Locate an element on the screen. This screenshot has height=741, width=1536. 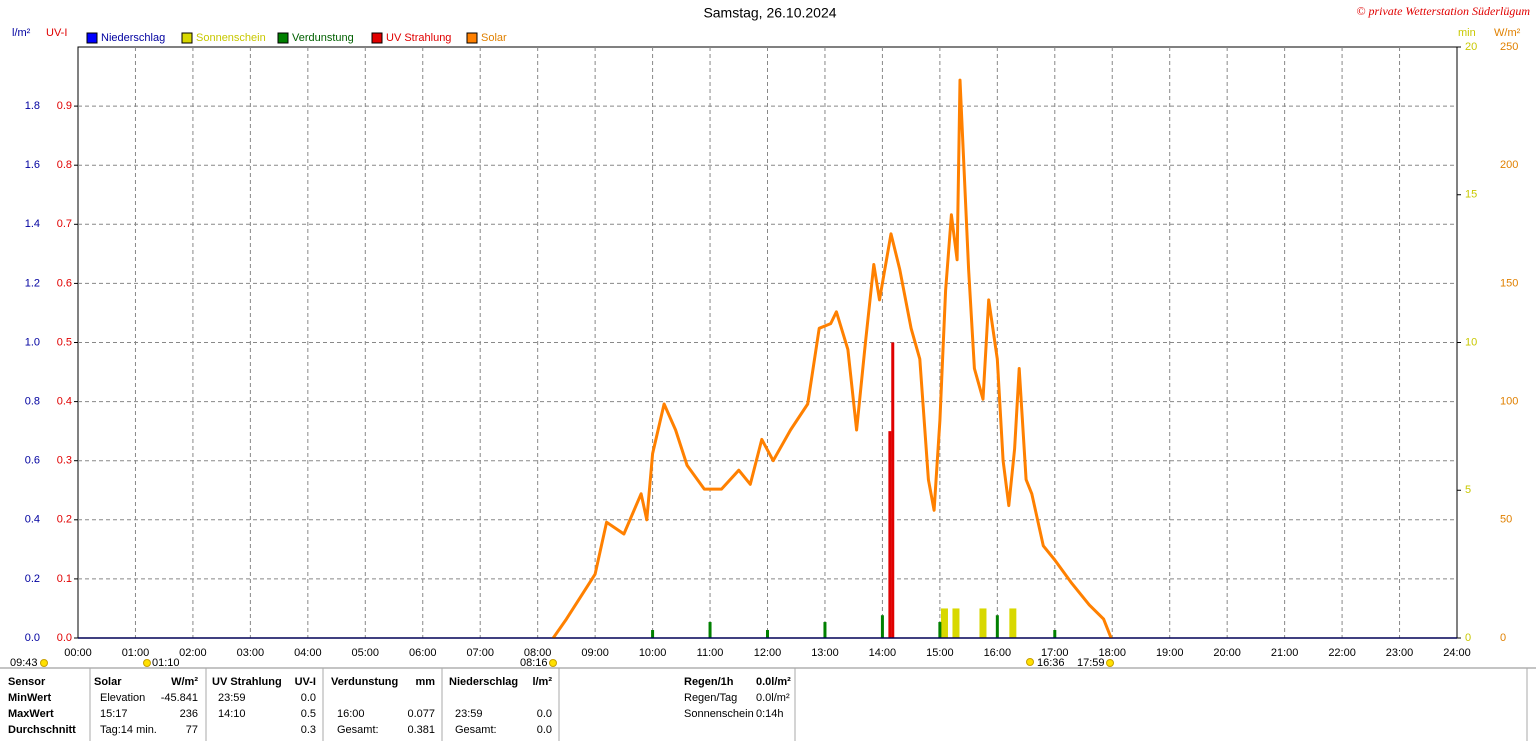
x-tick-label: 24:00 is located at coordinates (1457, 653).